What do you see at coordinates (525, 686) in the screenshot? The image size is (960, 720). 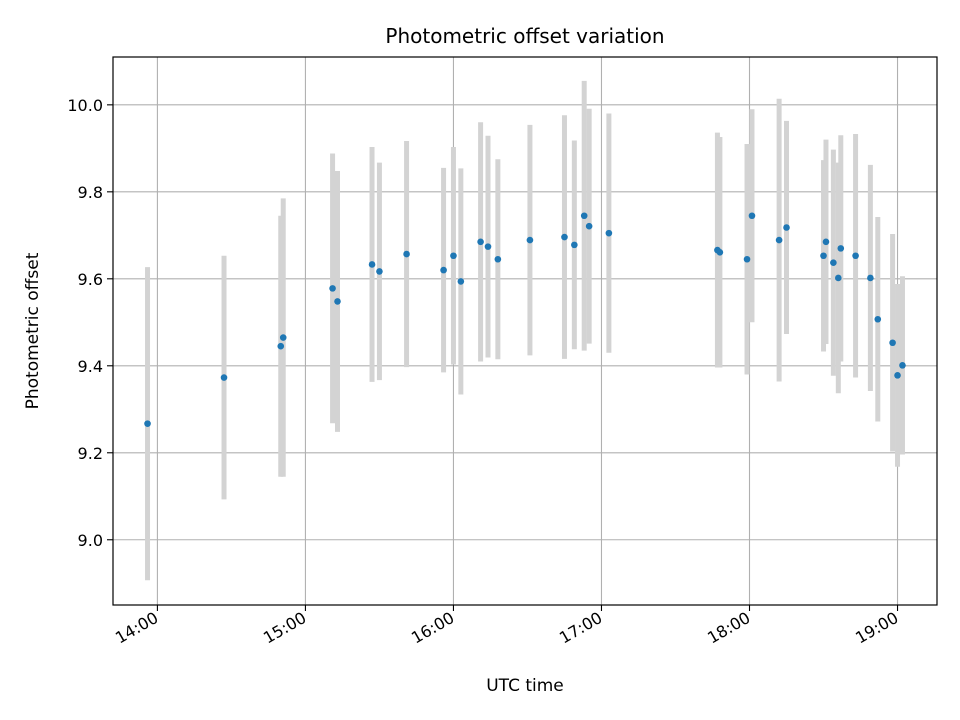 I see `x-axis-title: UTC time` at bounding box center [525, 686].